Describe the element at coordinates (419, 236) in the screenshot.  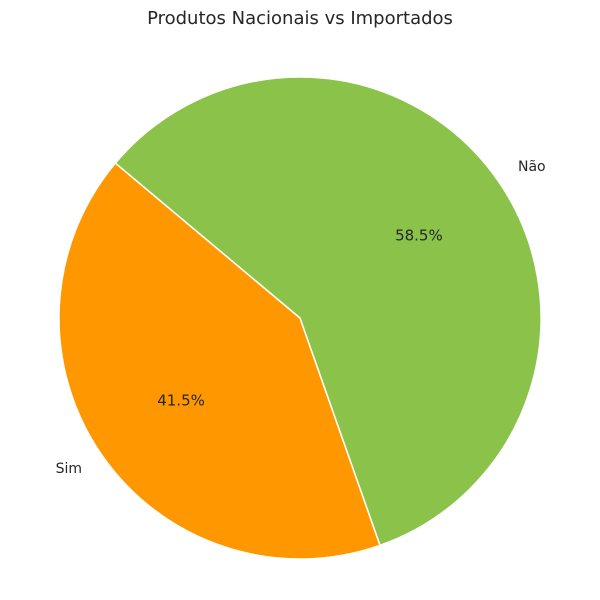
I see `pie-slice-1-percent-label: 58.5%` at that location.